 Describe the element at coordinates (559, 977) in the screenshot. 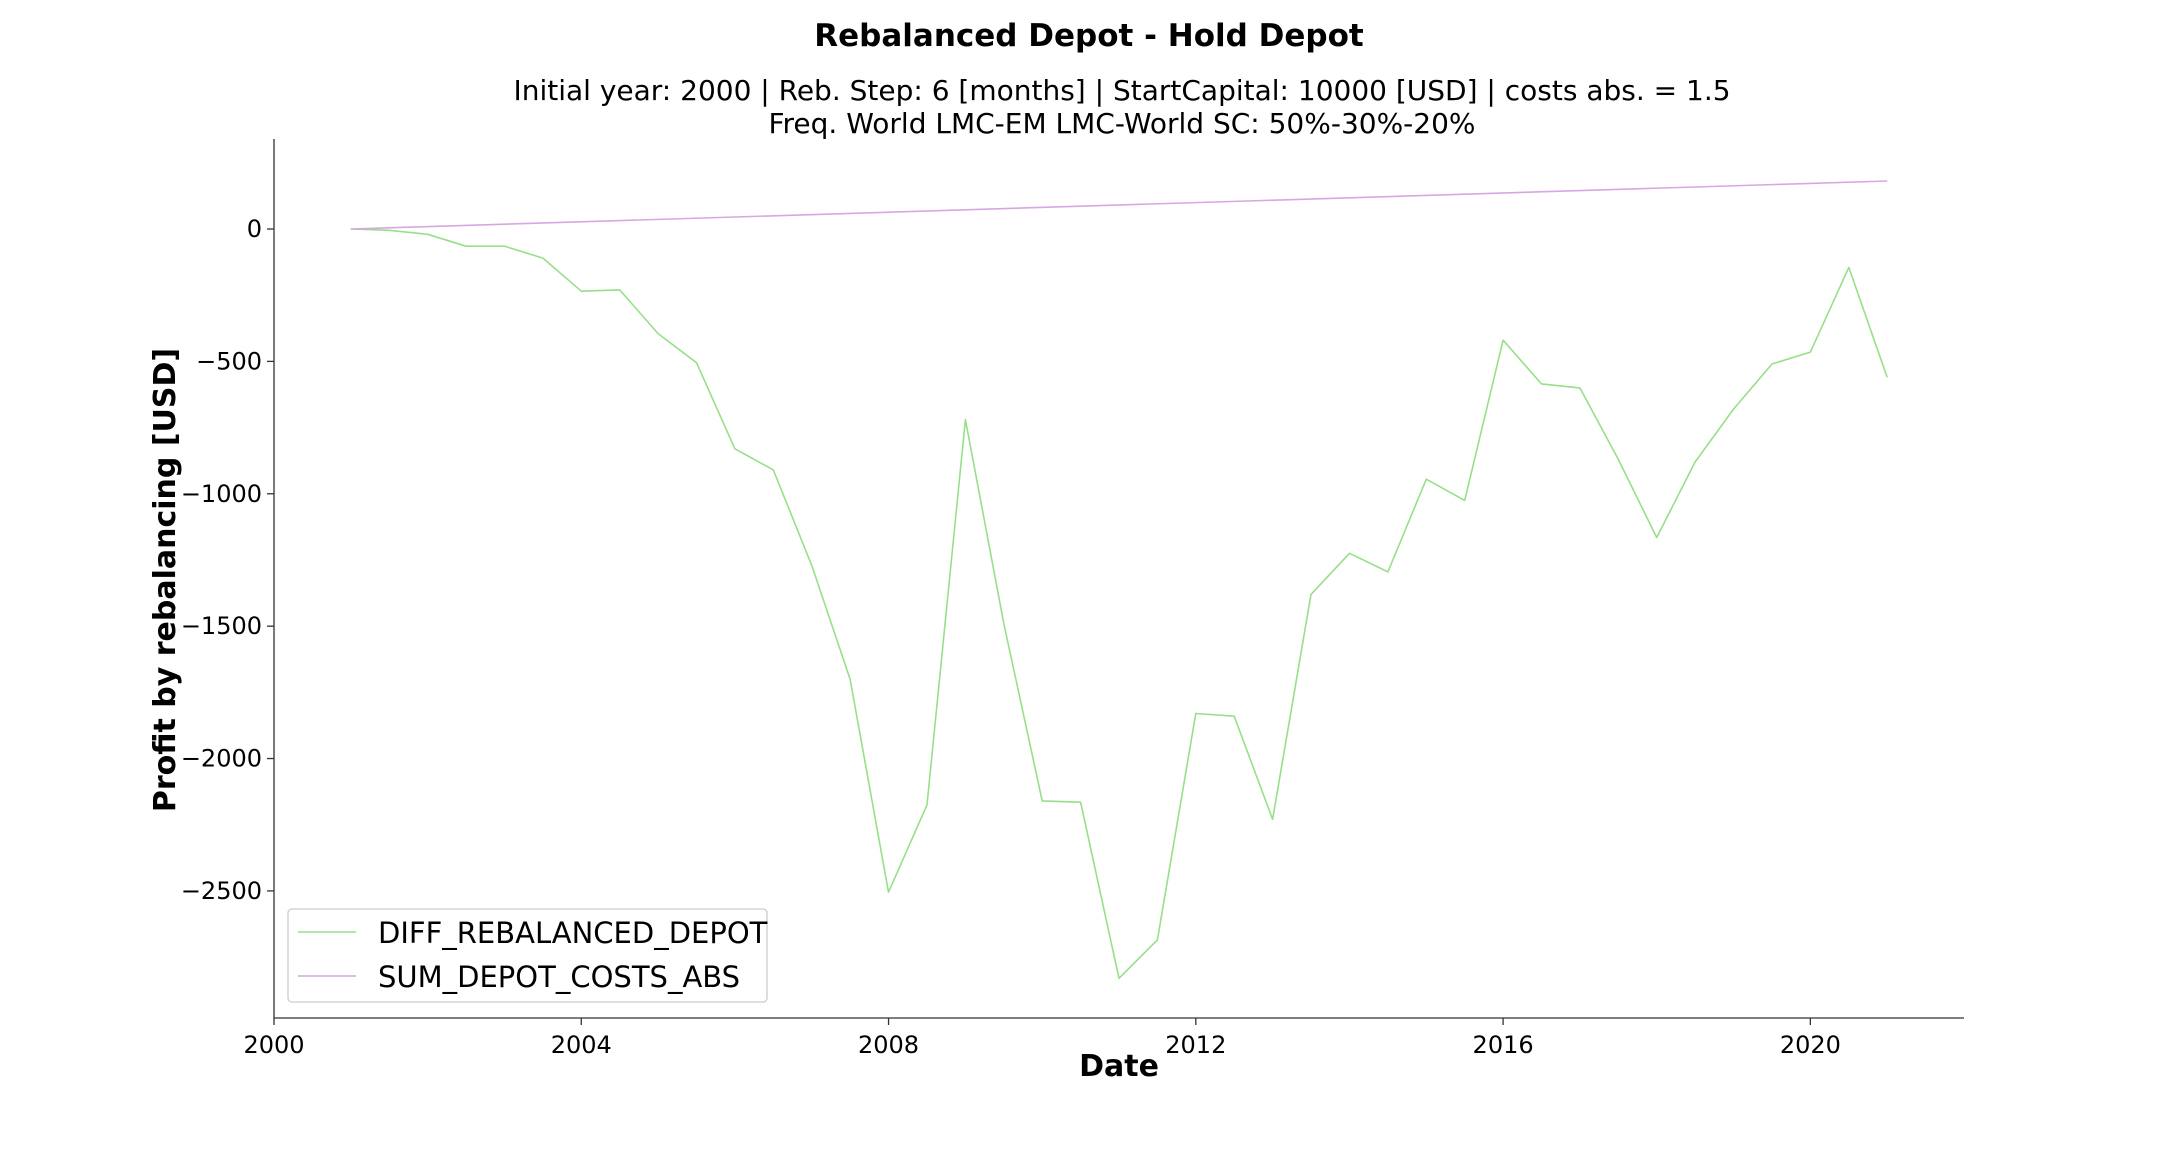

I see `legend-label-costs: SUM_DEPOT_COSTS_ABS` at that location.